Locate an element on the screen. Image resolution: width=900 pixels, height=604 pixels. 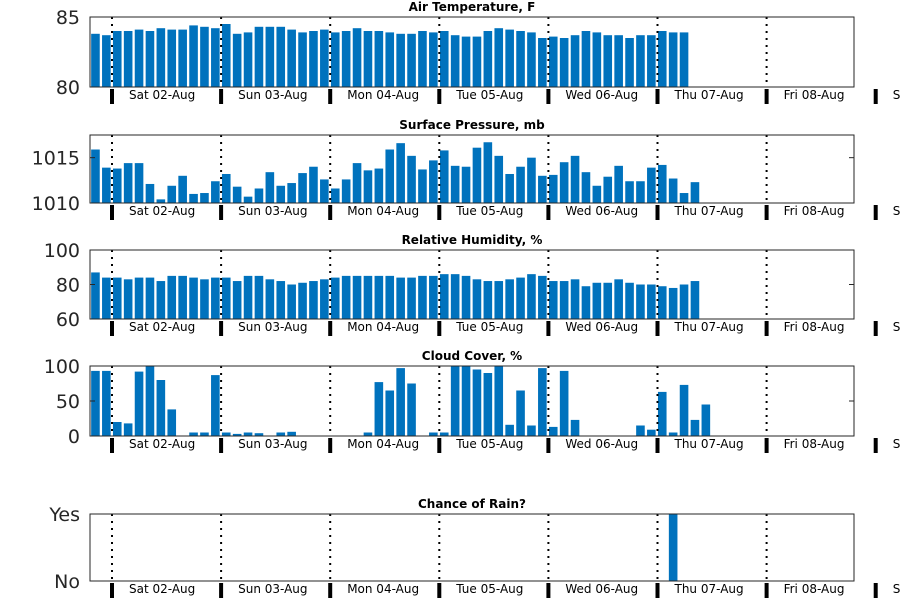
x-tick-label: Thu 07-Aug is located at coordinates (709, 327).